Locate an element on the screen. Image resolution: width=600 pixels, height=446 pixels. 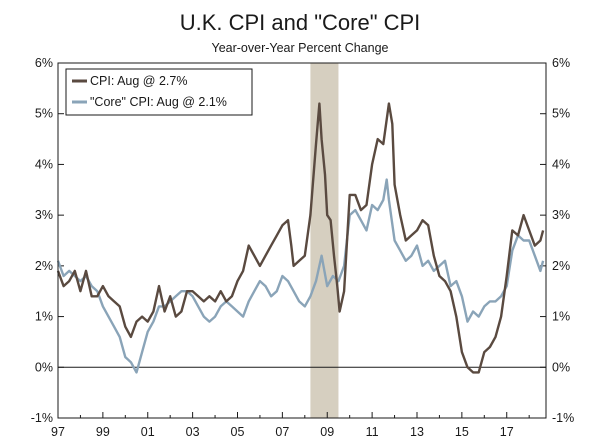
y-tick-label-right: 1% is located at coordinates (561, 317).